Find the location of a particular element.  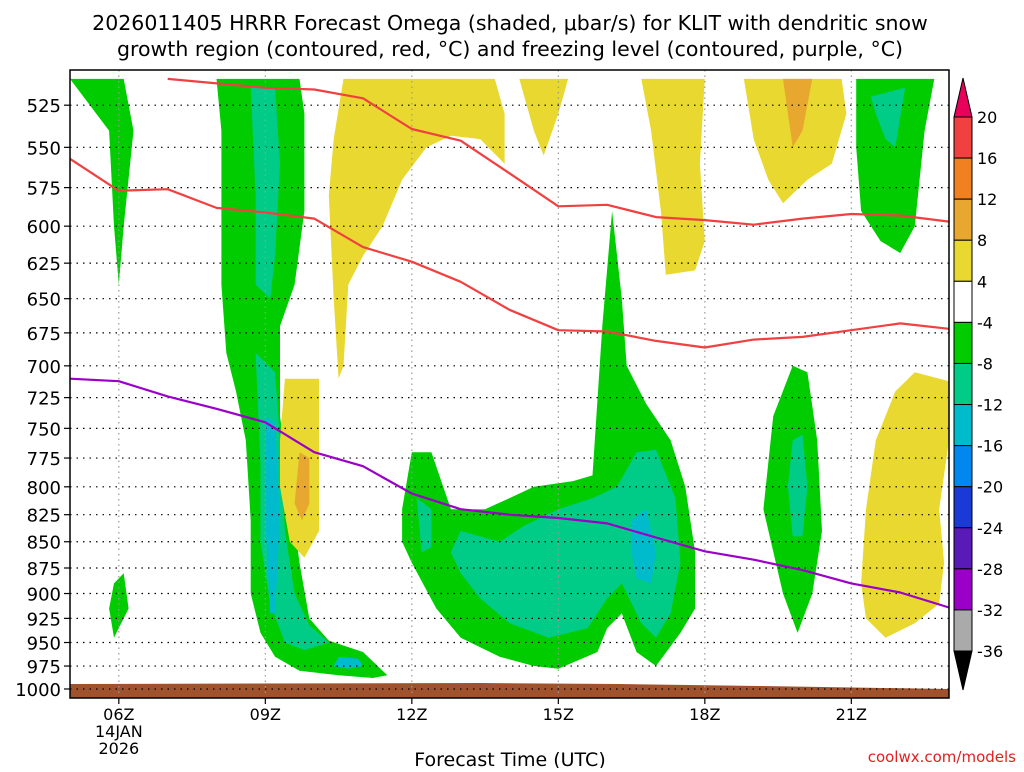

y-tick-label-875: 875 is located at coordinates (44, 569).